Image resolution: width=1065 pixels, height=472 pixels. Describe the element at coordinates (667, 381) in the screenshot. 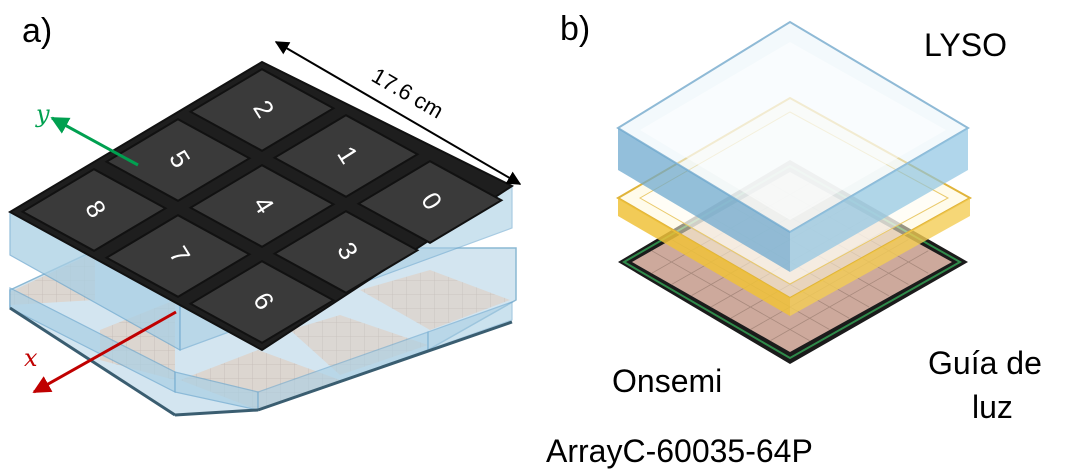

I see `sensor-label-line1: Onsemi` at that location.